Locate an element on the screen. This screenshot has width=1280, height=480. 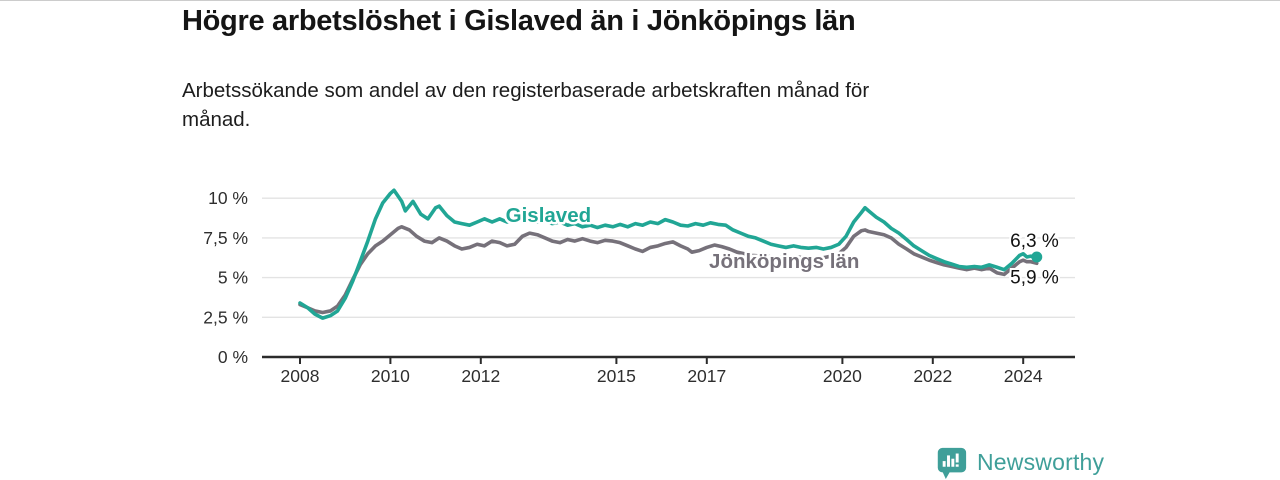
x-tick-label: 2022 is located at coordinates (932, 376).